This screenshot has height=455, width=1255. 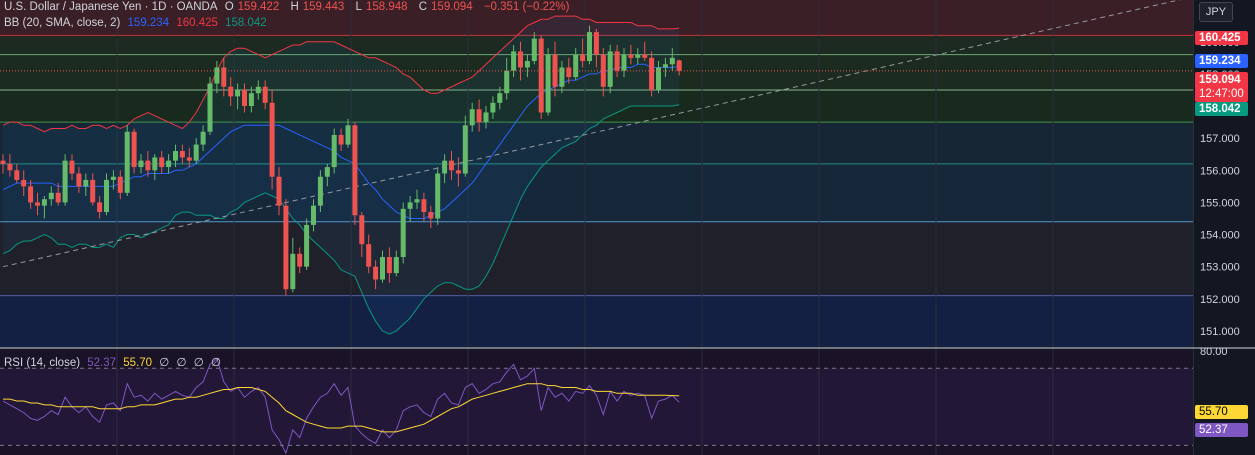 I want to click on high-value: H 159.443, so click(x=317, y=7).